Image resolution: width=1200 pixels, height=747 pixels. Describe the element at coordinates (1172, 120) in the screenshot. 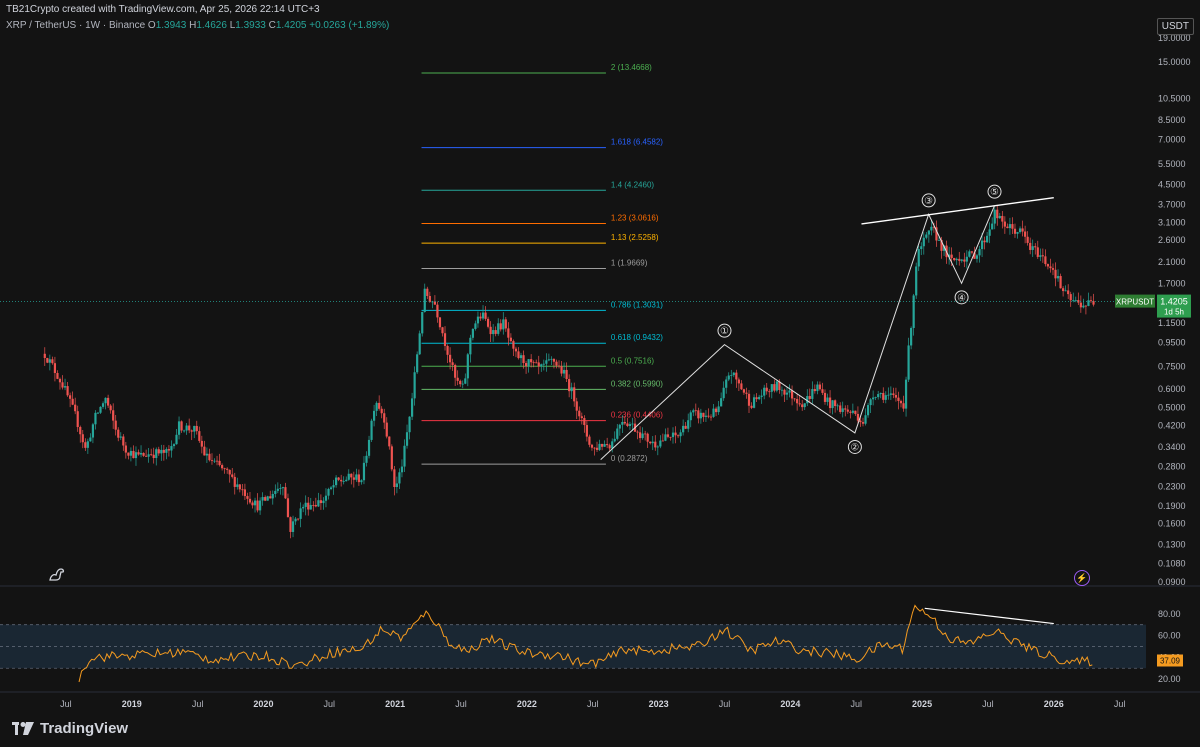

I see `price-tick-3: 8.5000` at that location.